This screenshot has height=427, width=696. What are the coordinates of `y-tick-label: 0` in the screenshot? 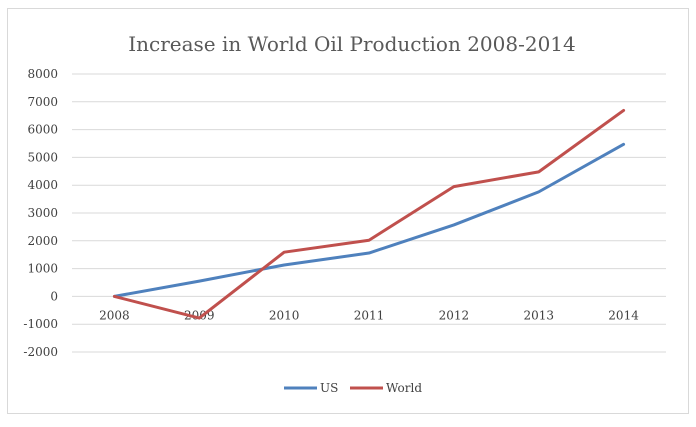 It's located at (54, 296).